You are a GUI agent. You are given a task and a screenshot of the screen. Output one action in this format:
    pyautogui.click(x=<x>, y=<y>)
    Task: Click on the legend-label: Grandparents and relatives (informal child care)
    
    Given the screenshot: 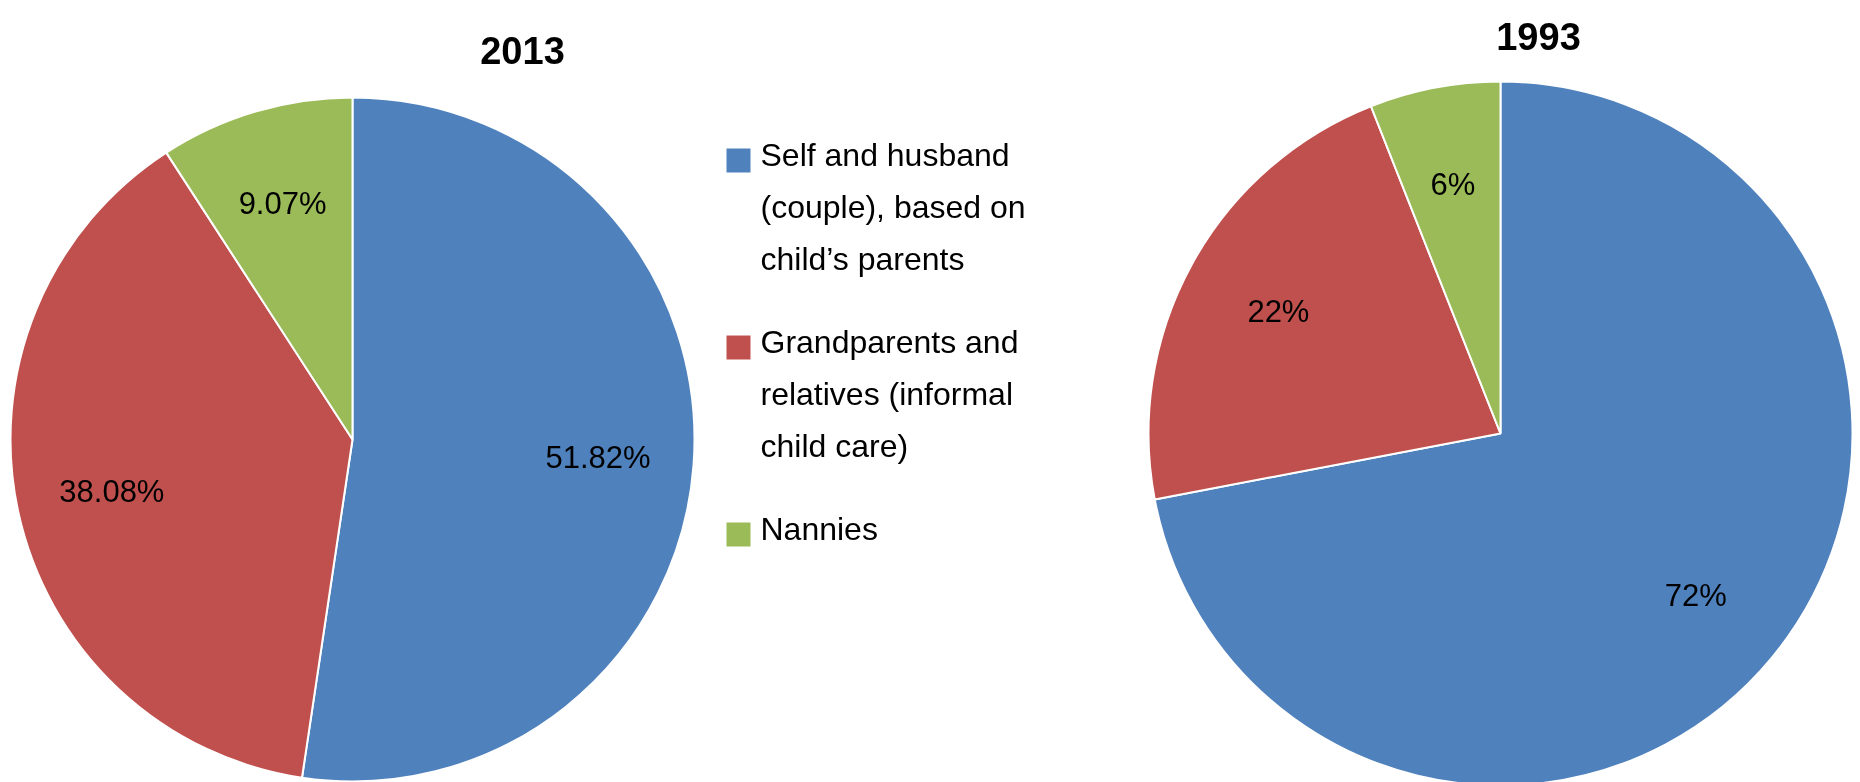 What is the action you would take?
    pyautogui.click(x=889, y=393)
    